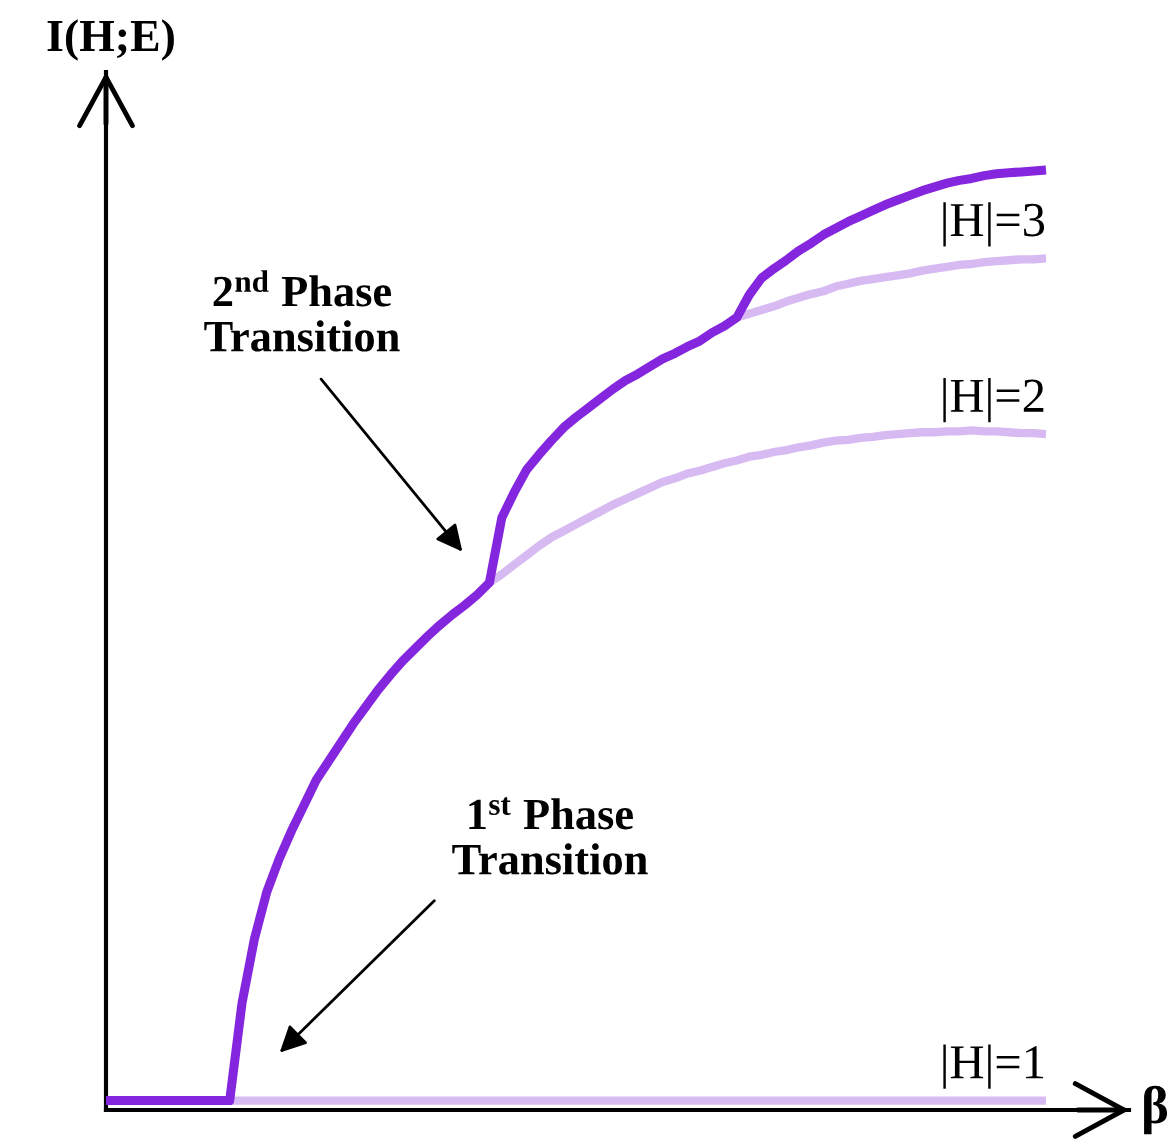  What do you see at coordinates (993, 1066) in the screenshot?
I see `series-label: |H|=1` at bounding box center [993, 1066].